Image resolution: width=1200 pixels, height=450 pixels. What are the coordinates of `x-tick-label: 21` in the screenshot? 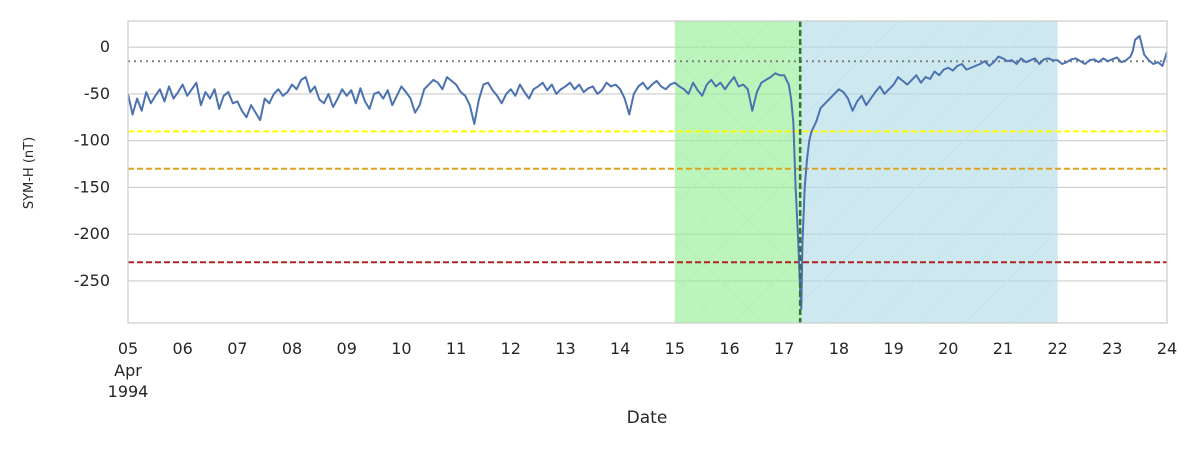 It's located at (1003, 348).